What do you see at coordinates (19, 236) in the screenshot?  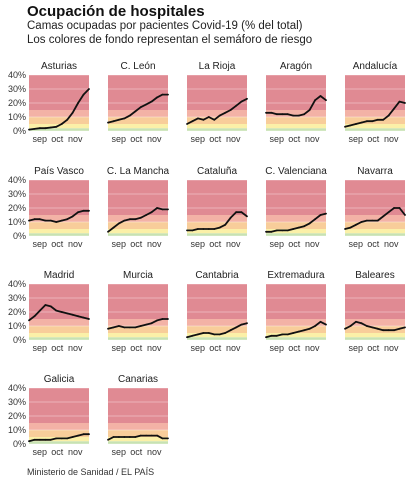 I see `y-tick-label: 0%` at bounding box center [19, 236].